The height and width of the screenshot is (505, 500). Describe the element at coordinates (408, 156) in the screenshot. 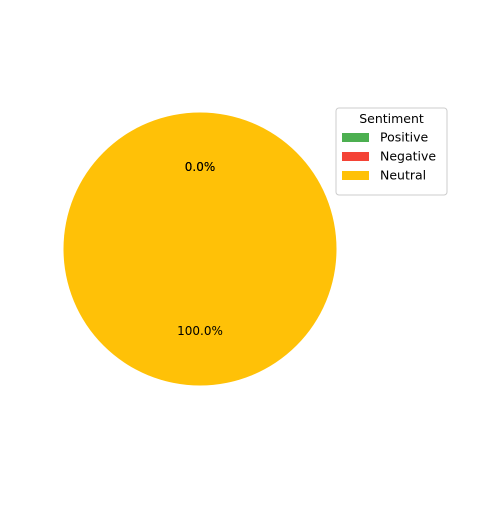

I see `legend-label-negative: Negative` at that location.